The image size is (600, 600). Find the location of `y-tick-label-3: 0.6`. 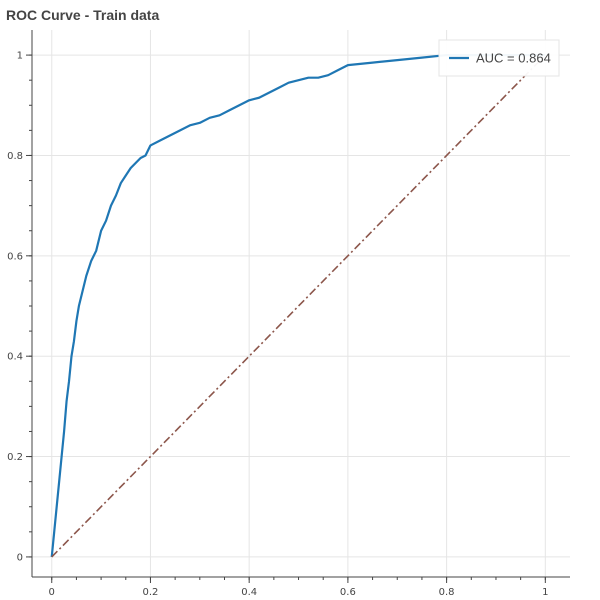

y-tick-label-3: 0.6 is located at coordinates (15, 256).